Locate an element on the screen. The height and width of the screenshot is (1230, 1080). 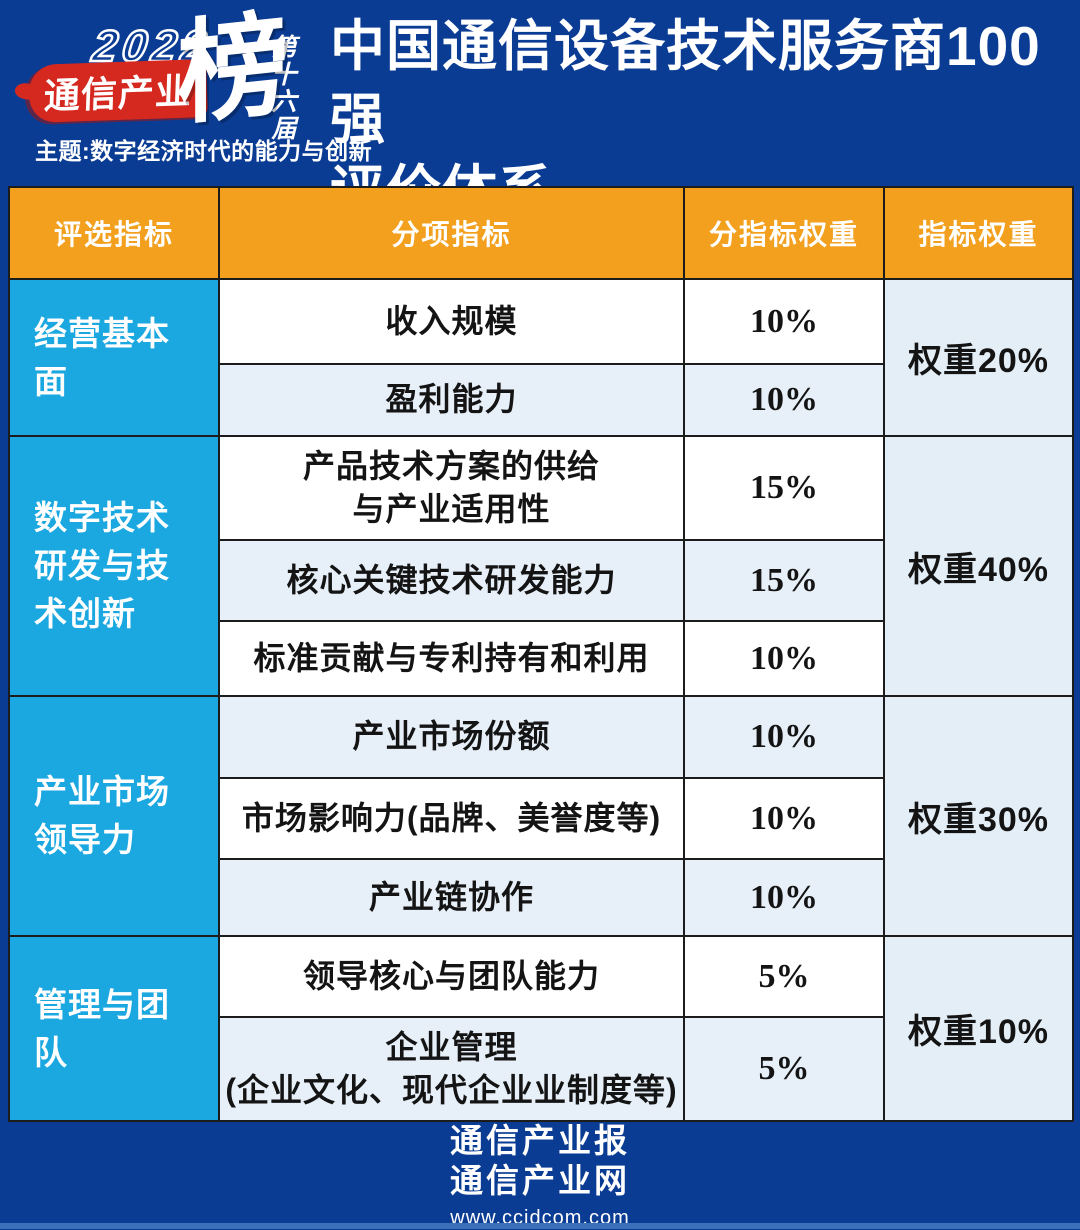
table-row: 经营基本面 收入规模 10% 权重20% is located at coordinates (541, 357).